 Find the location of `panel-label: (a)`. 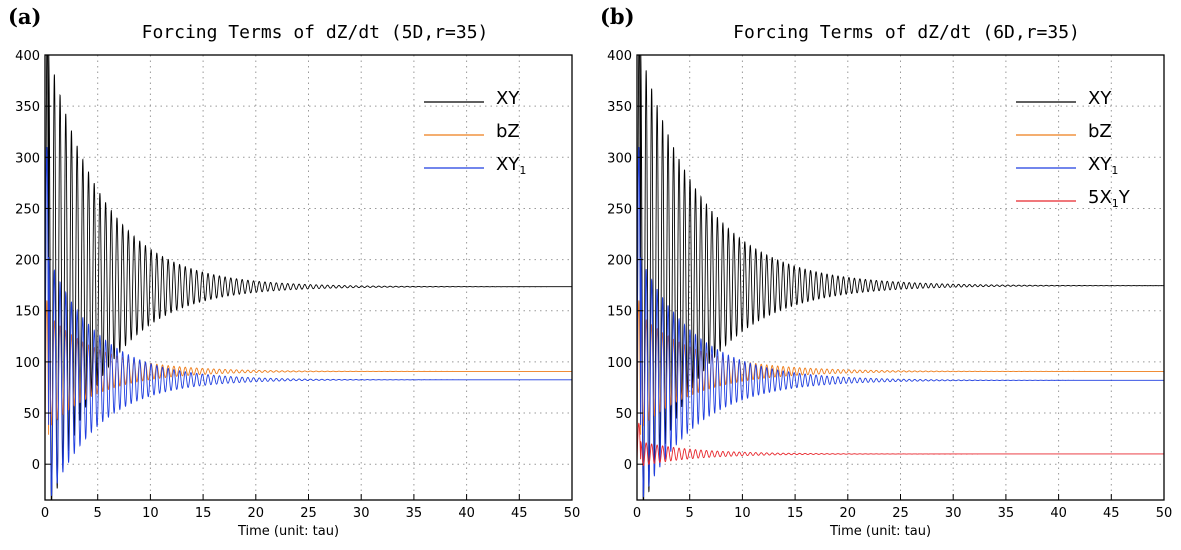

panel-label: (a) is located at coordinates (25, 16).